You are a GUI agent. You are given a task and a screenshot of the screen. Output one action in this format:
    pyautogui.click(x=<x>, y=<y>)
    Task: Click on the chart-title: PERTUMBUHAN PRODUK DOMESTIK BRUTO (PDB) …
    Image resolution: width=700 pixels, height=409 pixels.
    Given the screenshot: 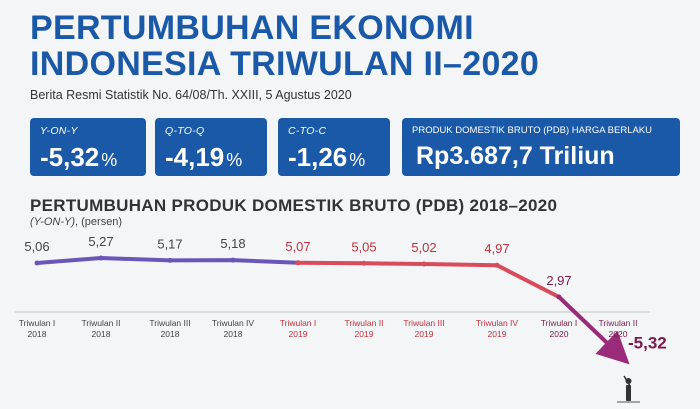 What is the action you would take?
    pyautogui.click(x=294, y=205)
    